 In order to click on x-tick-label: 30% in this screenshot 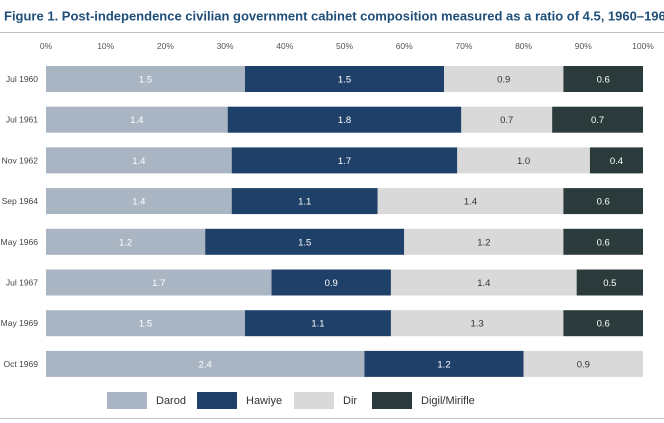, I will do `click(225, 46)`.